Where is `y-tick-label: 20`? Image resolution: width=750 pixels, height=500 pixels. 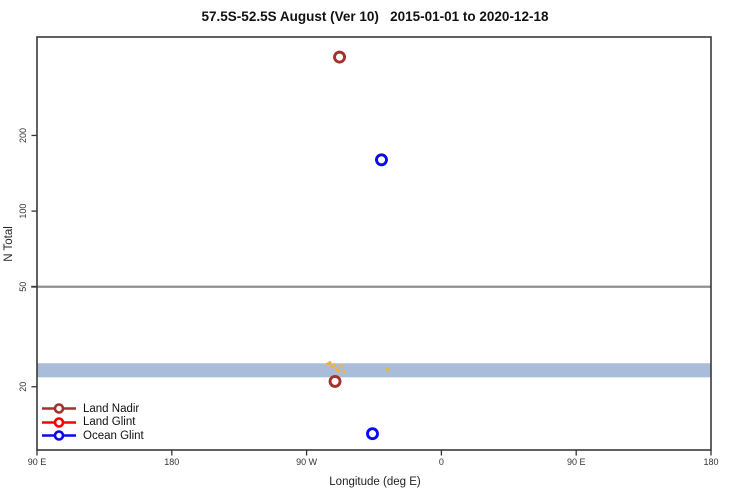 y-tick-label: 20 is located at coordinates (23, 387).